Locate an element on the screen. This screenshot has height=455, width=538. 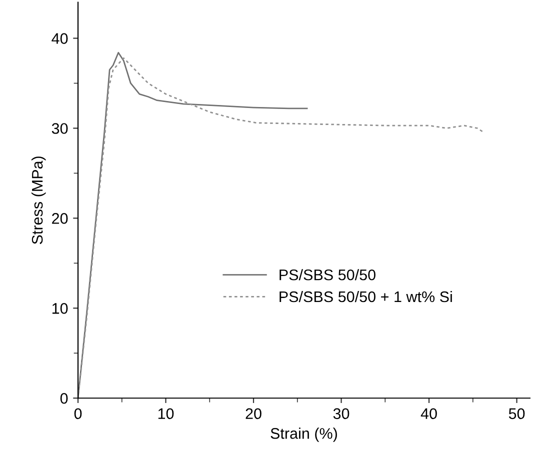
x-tick-label: 0 is located at coordinates (78, 414).